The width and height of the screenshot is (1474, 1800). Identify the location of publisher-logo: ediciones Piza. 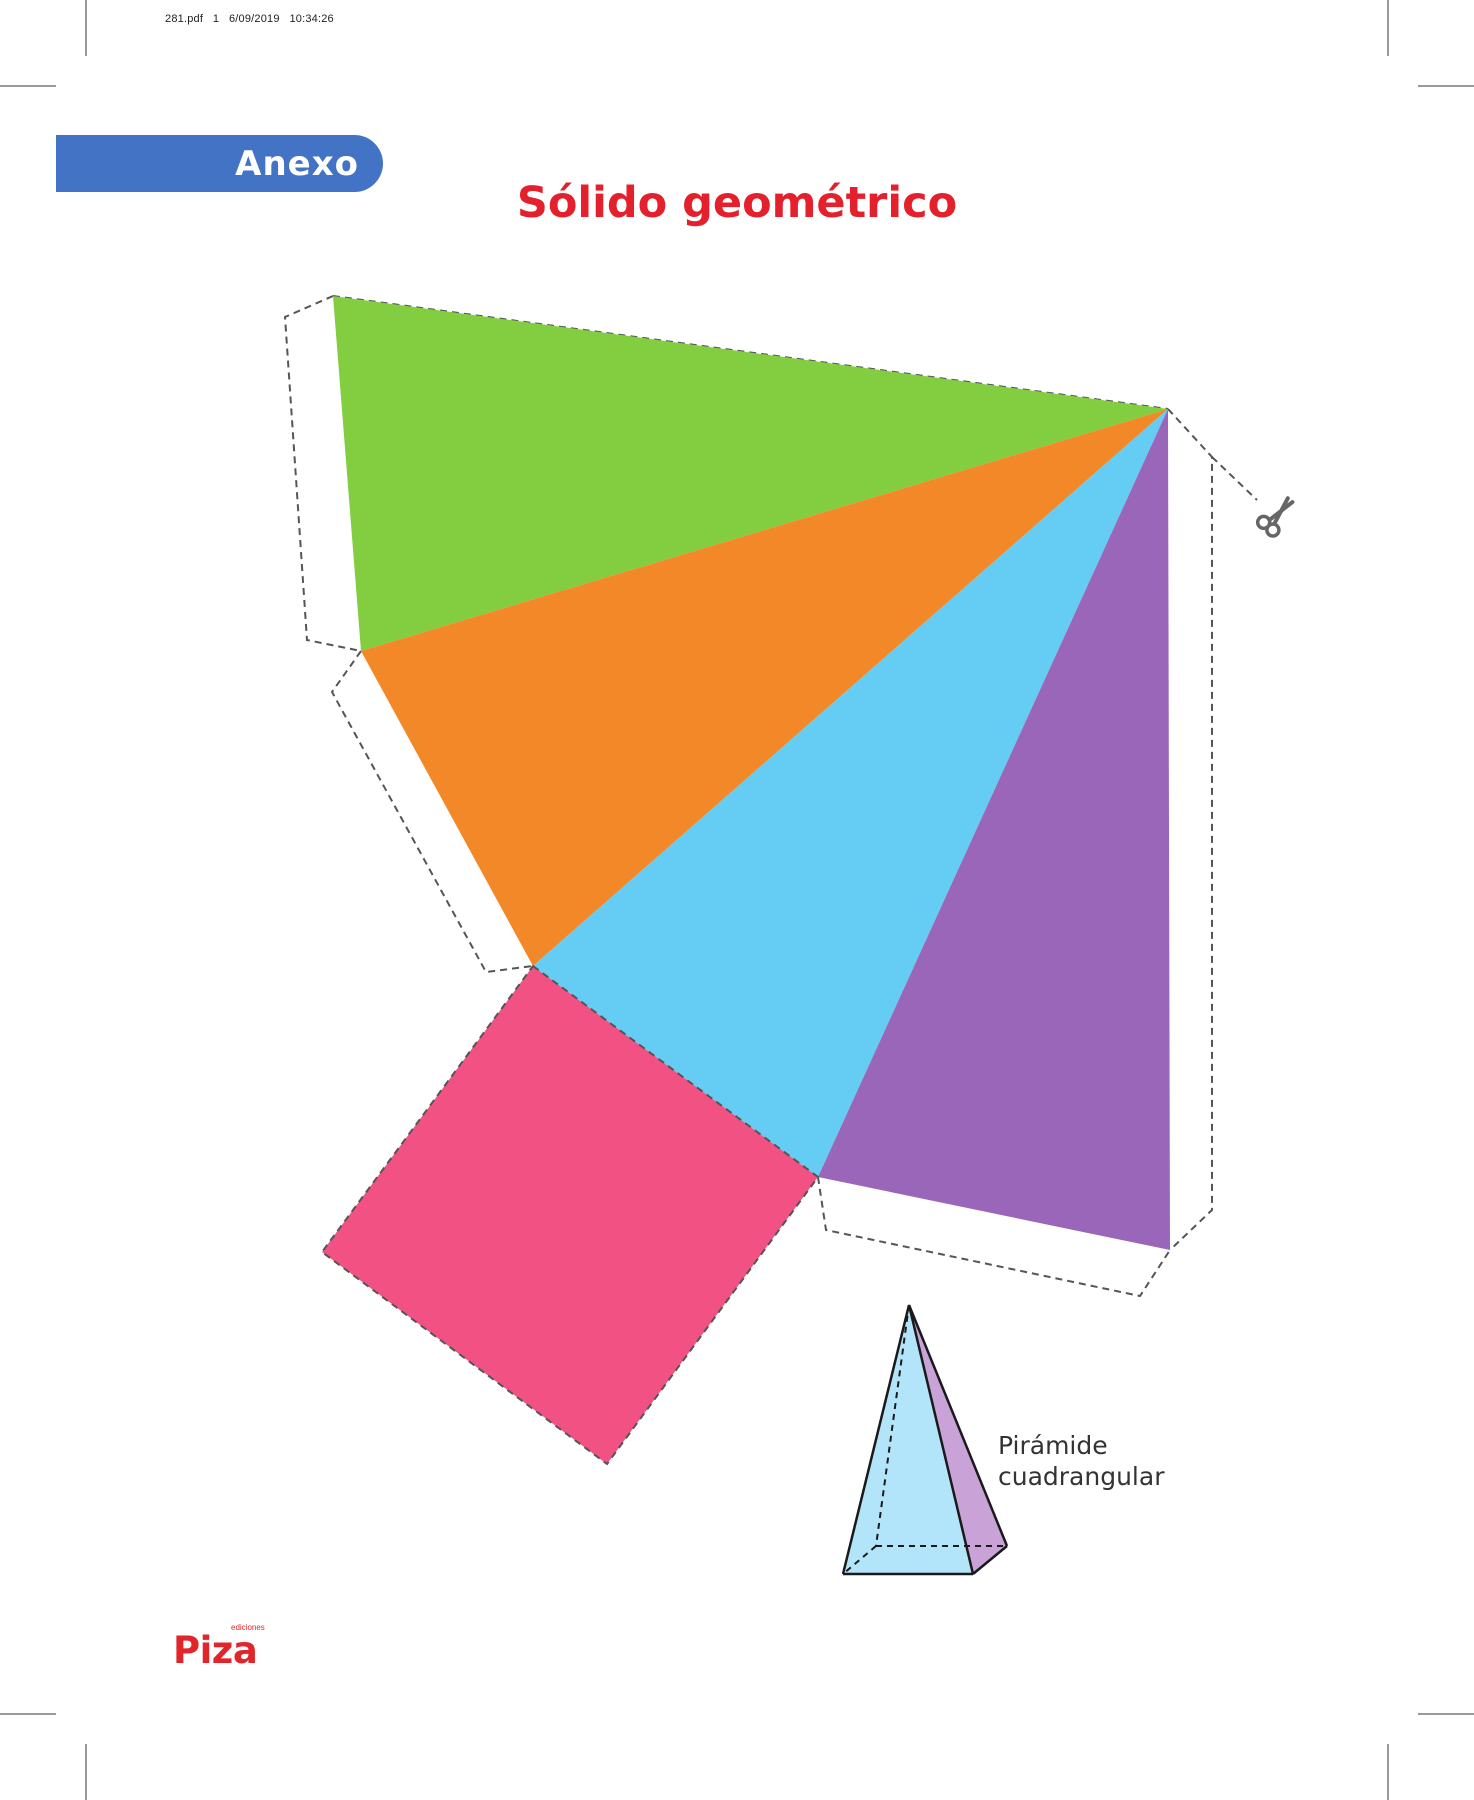
(223, 1647).